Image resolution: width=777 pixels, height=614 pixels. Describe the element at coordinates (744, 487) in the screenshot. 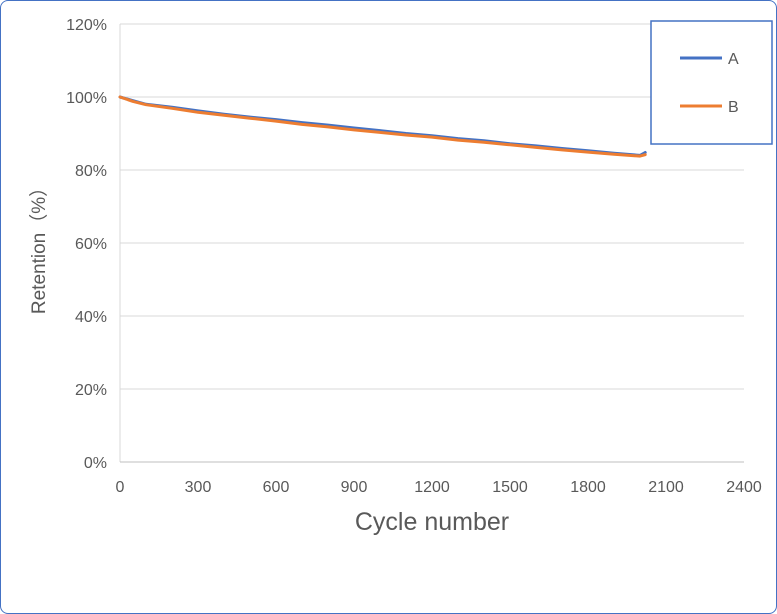

I see `x-tick-label: 2400` at that location.